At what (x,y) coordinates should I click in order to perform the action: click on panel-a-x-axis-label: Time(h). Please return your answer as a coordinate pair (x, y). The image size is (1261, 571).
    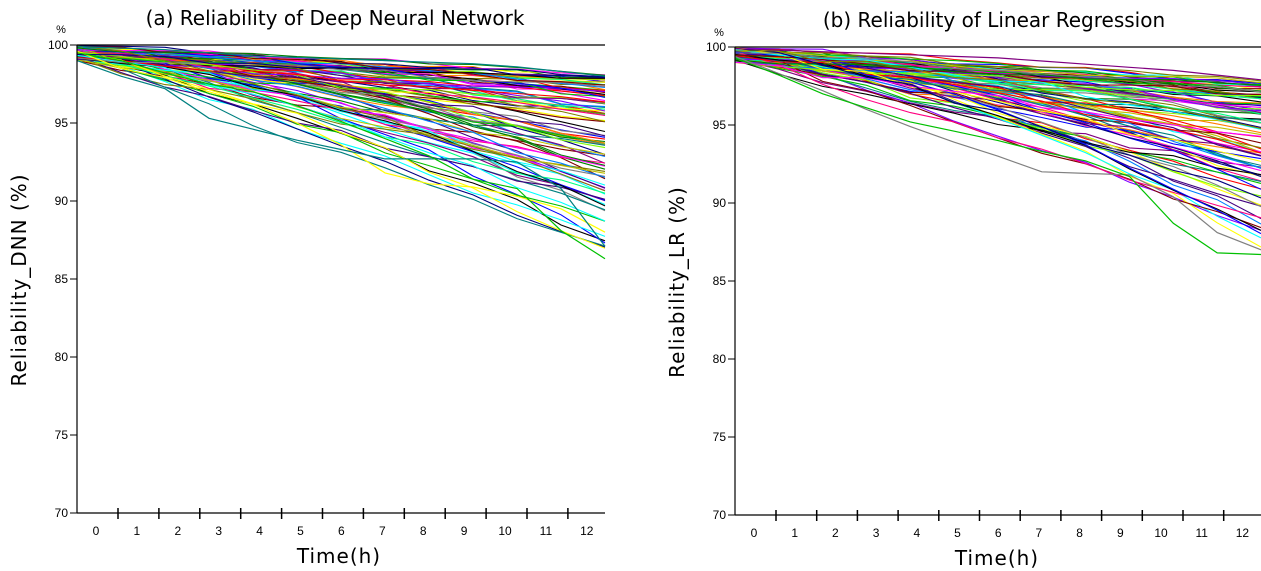
    Looking at the image, I should click on (338, 556).